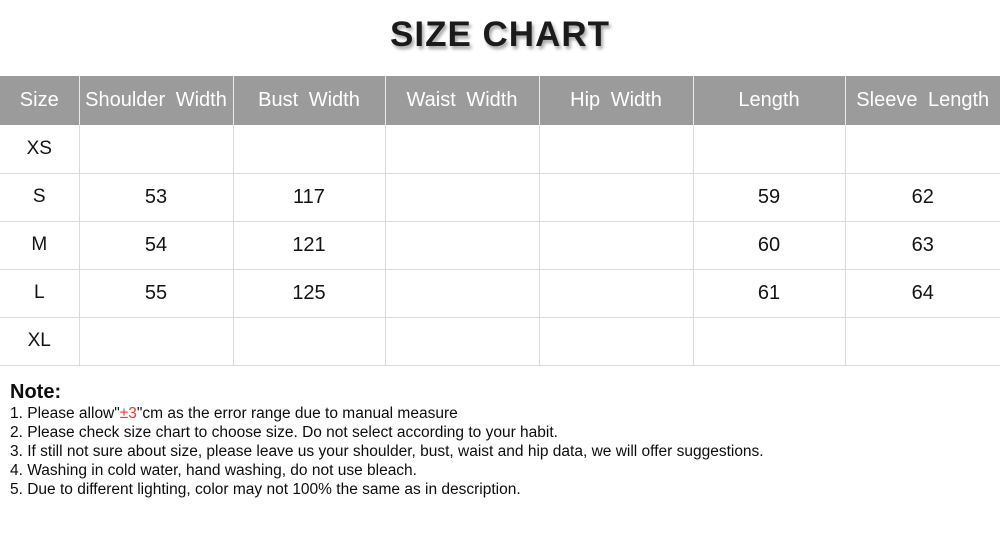 Image resolution: width=1000 pixels, height=536 pixels. I want to click on column-header: Hip Width, so click(615, 100).